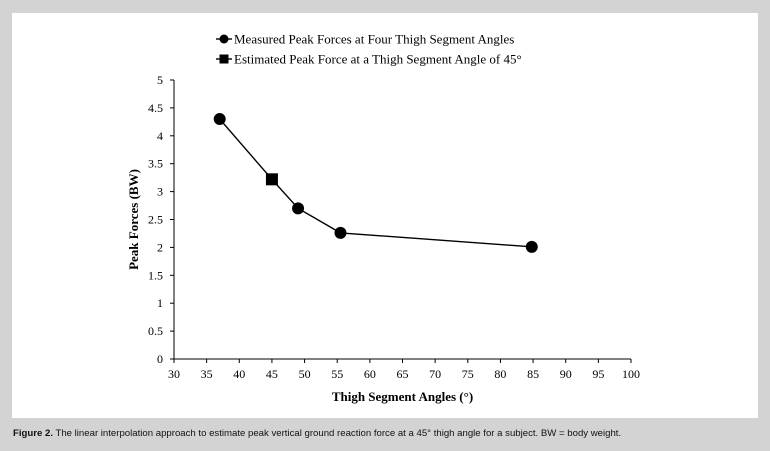  What do you see at coordinates (224, 39) in the screenshot?
I see `legend-circle-marker` at bounding box center [224, 39].